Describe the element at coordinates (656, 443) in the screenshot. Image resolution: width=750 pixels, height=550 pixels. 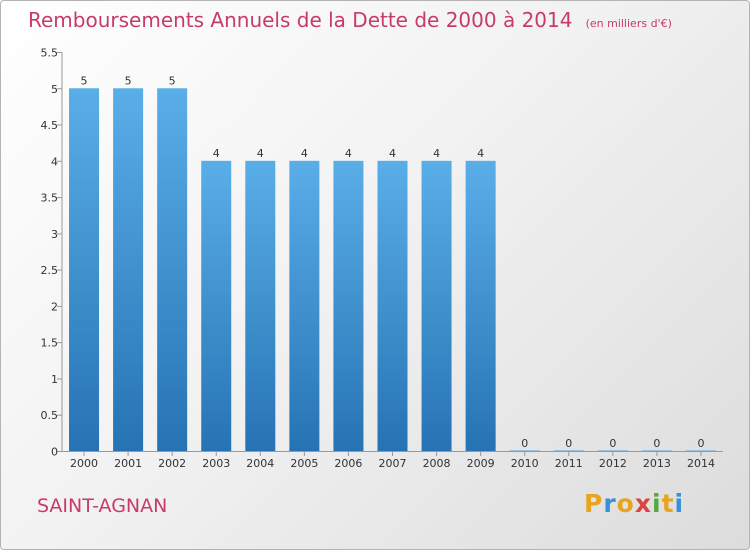
I see `data-label-2013: 0` at that location.